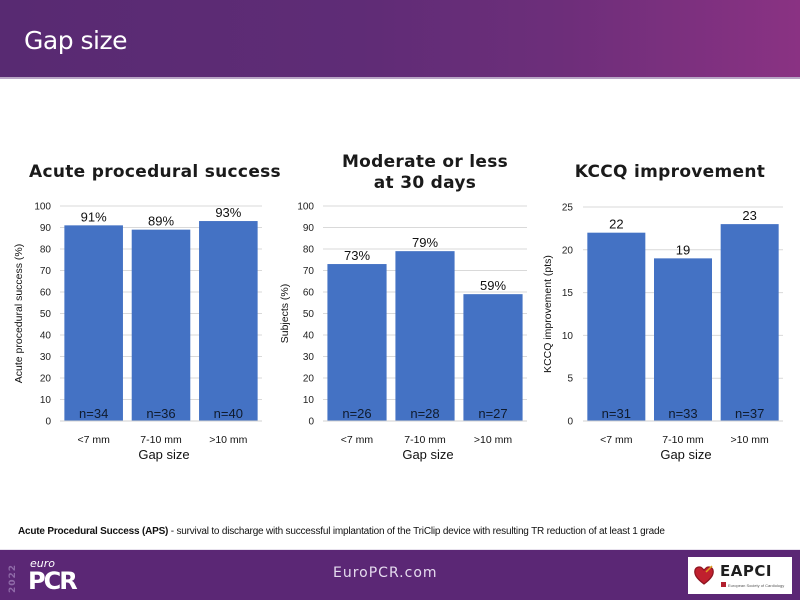 This screenshot has height=600, width=800. What do you see at coordinates (682, 413) in the screenshot?
I see `sample-size-label: n=33` at bounding box center [682, 413].